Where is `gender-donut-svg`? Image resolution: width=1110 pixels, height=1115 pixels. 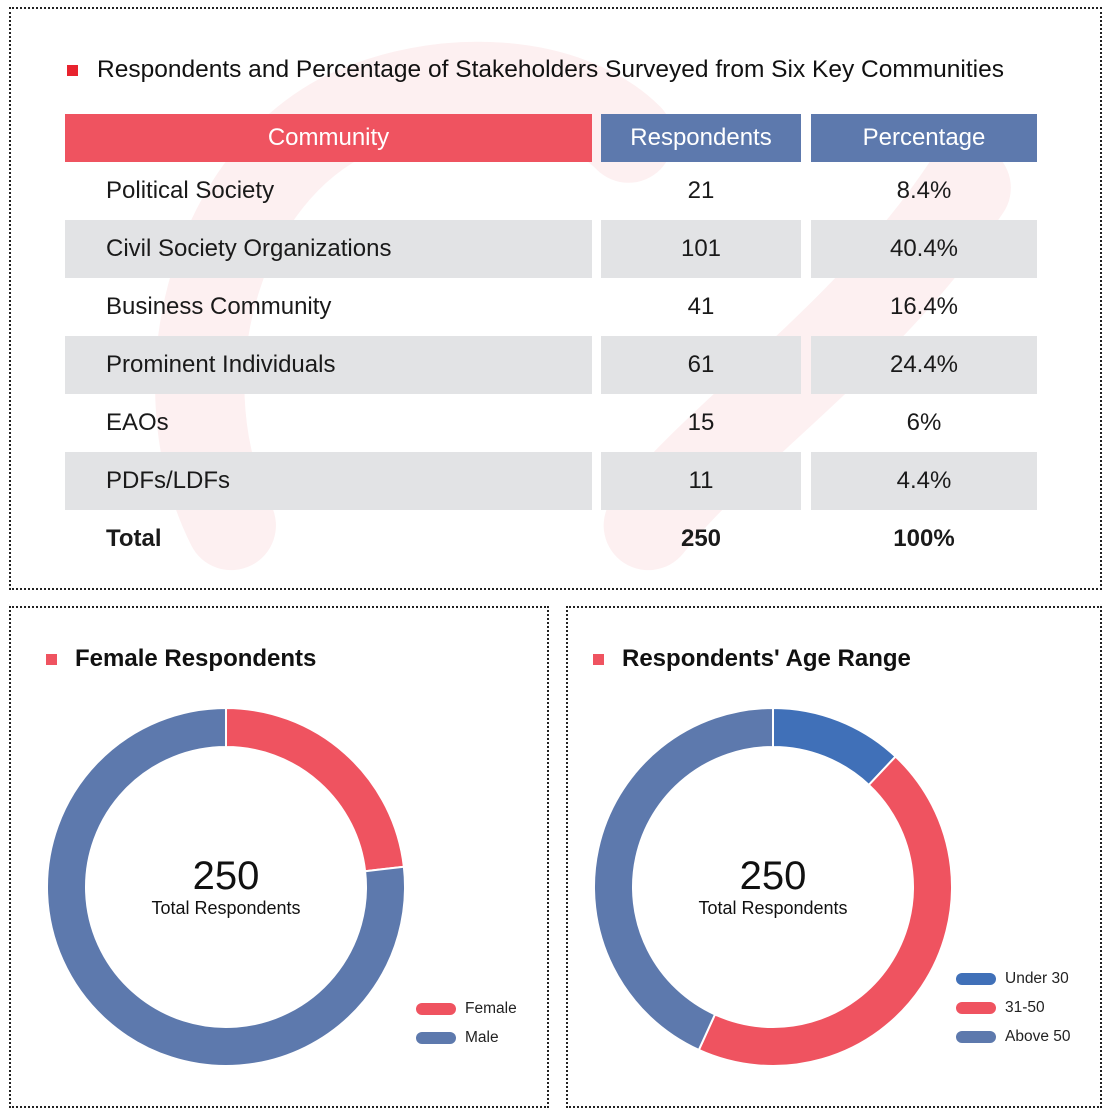
gender-donut-svg is located at coordinates (226, 886).